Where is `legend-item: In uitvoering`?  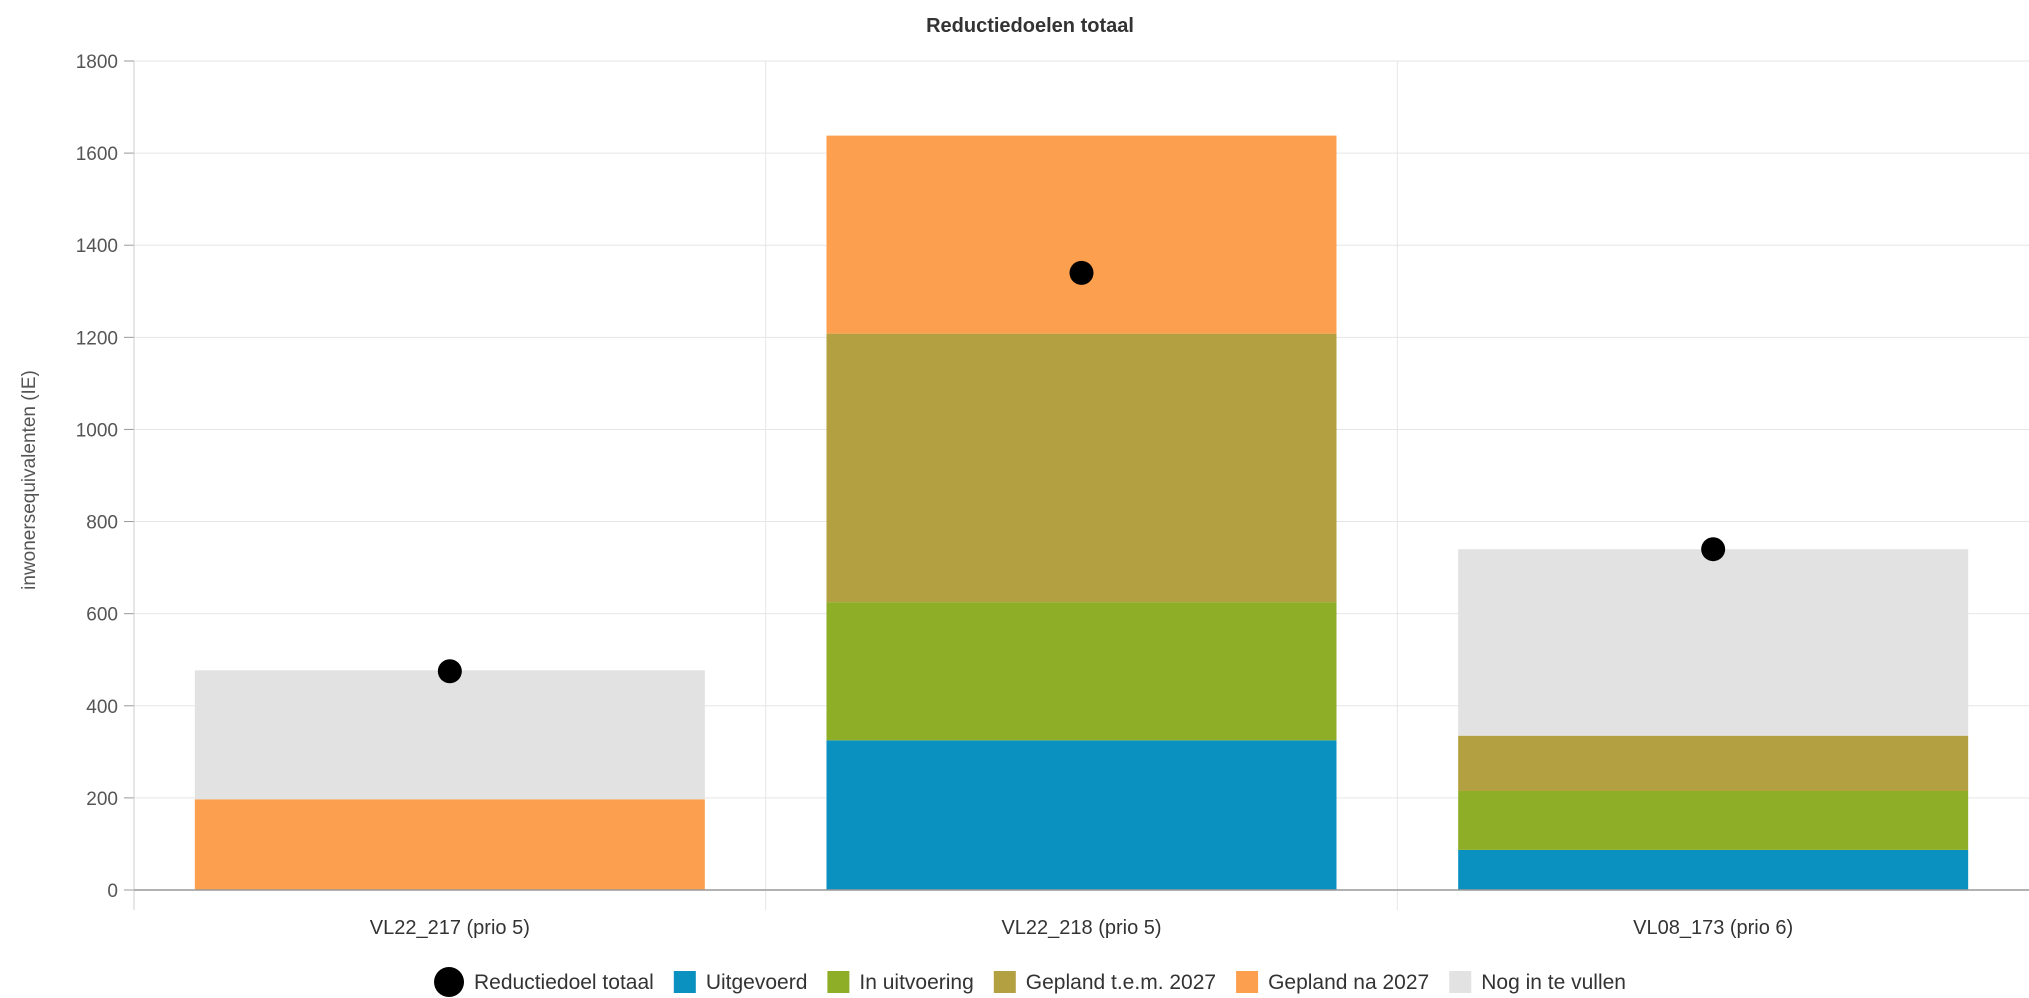
legend-item: In uitvoering is located at coordinates (900, 982).